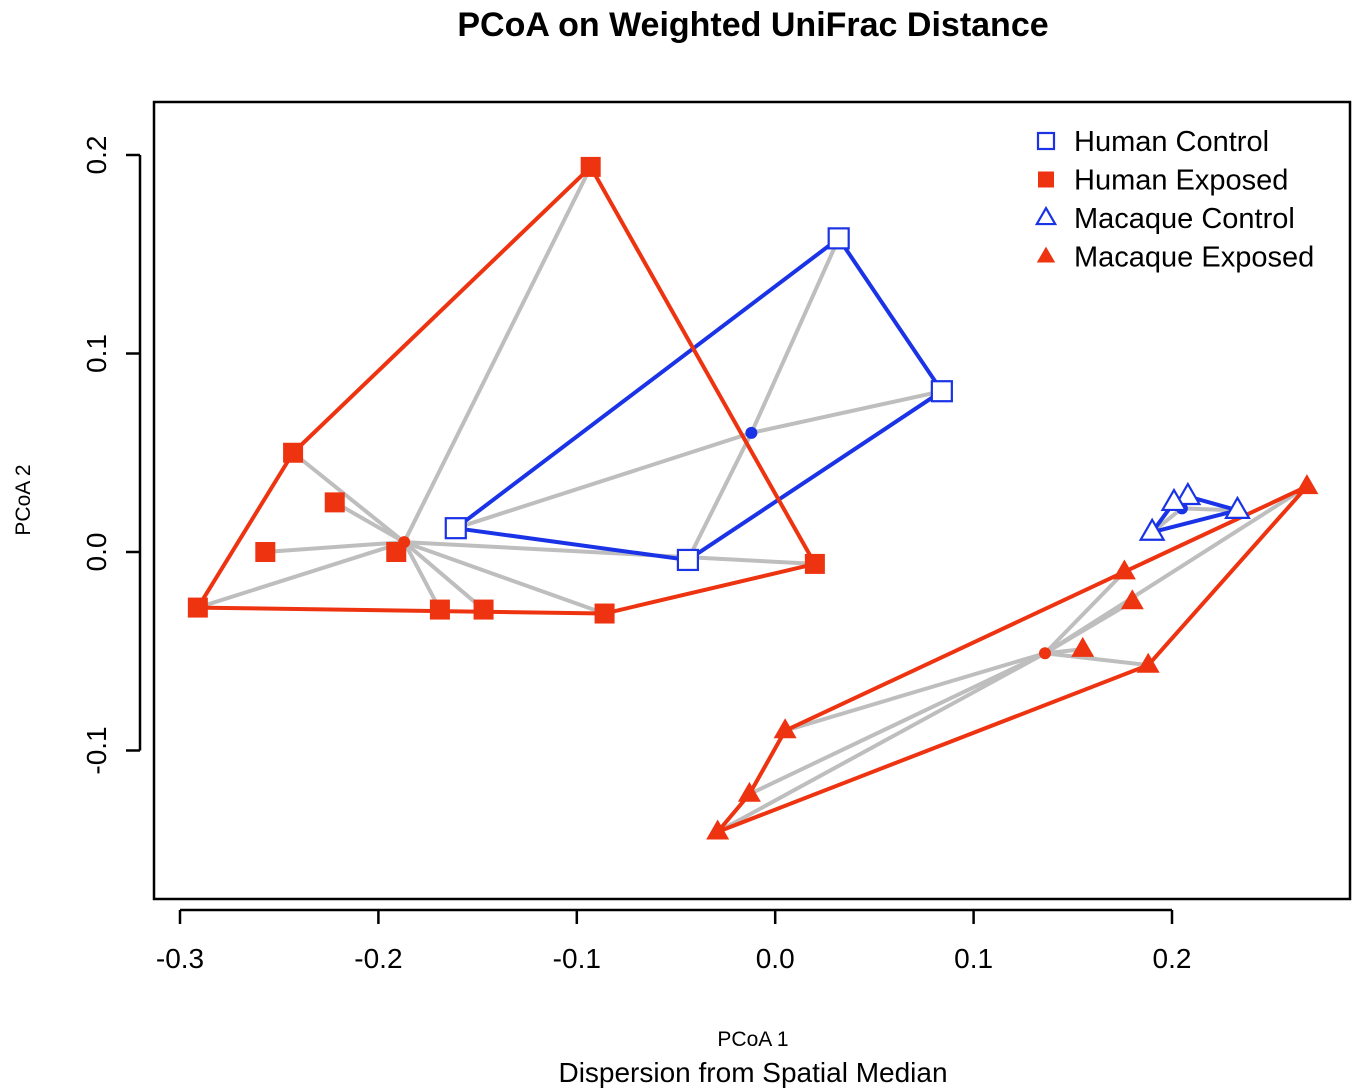  I want to click on x-axis-label: PCoA 1, so click(752, 1039).